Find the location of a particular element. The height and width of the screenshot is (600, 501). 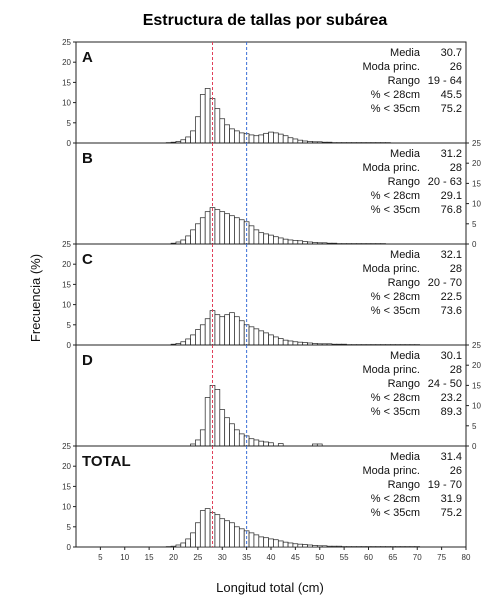

stat-value-rango: 20 - 70 is located at coordinates (445, 283).